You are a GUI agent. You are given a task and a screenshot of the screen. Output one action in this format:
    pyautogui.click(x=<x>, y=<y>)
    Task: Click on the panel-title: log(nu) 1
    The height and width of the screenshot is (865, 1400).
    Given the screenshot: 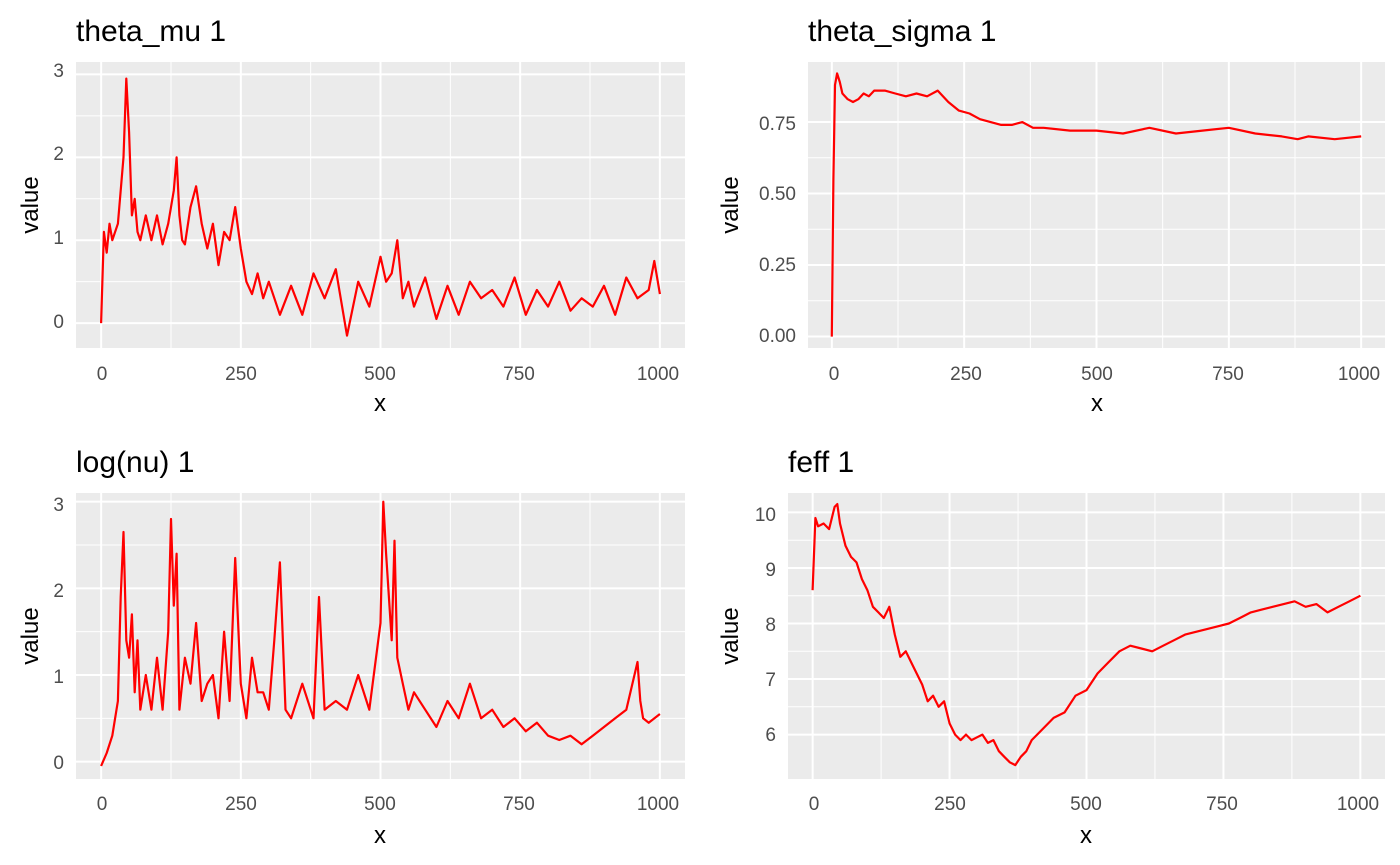 What is the action you would take?
    pyautogui.click(x=135, y=462)
    